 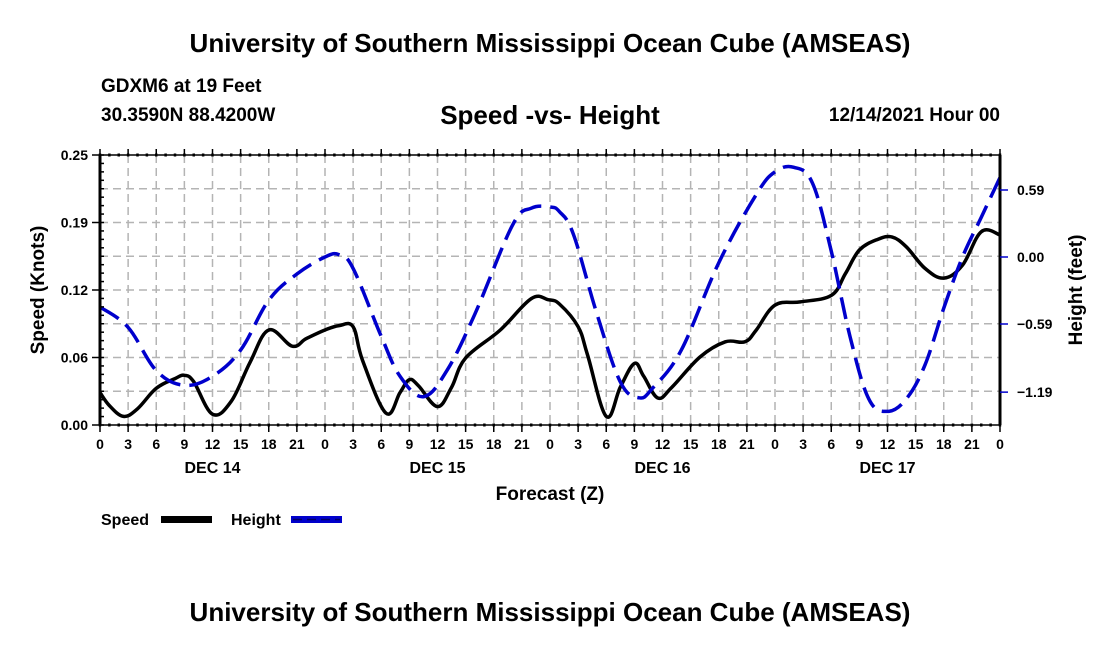 I want to click on x-axis-title: Forecast (Z), so click(x=550, y=494).